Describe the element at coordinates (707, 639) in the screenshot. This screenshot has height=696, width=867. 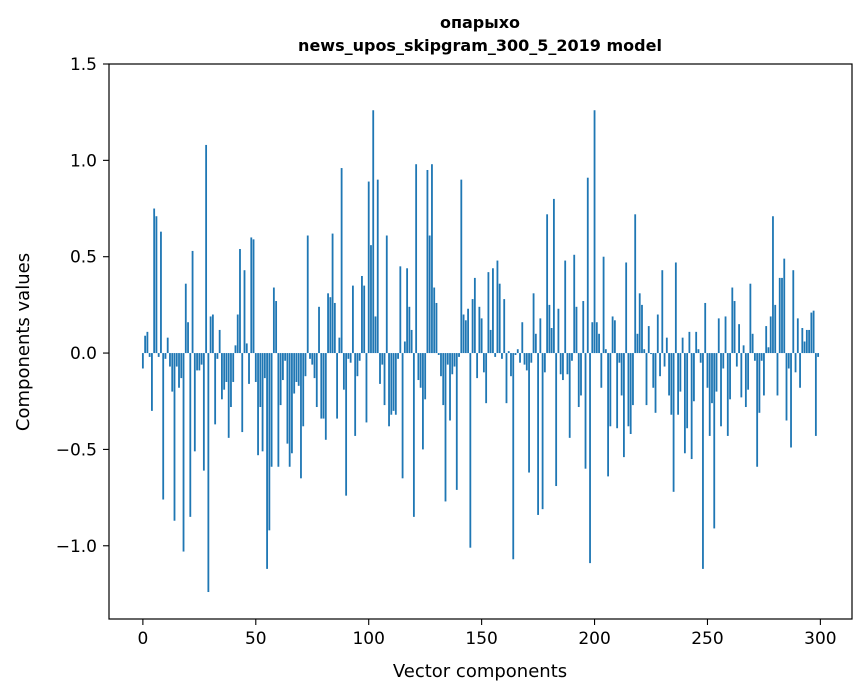
I see `x-tick-label: 250` at that location.